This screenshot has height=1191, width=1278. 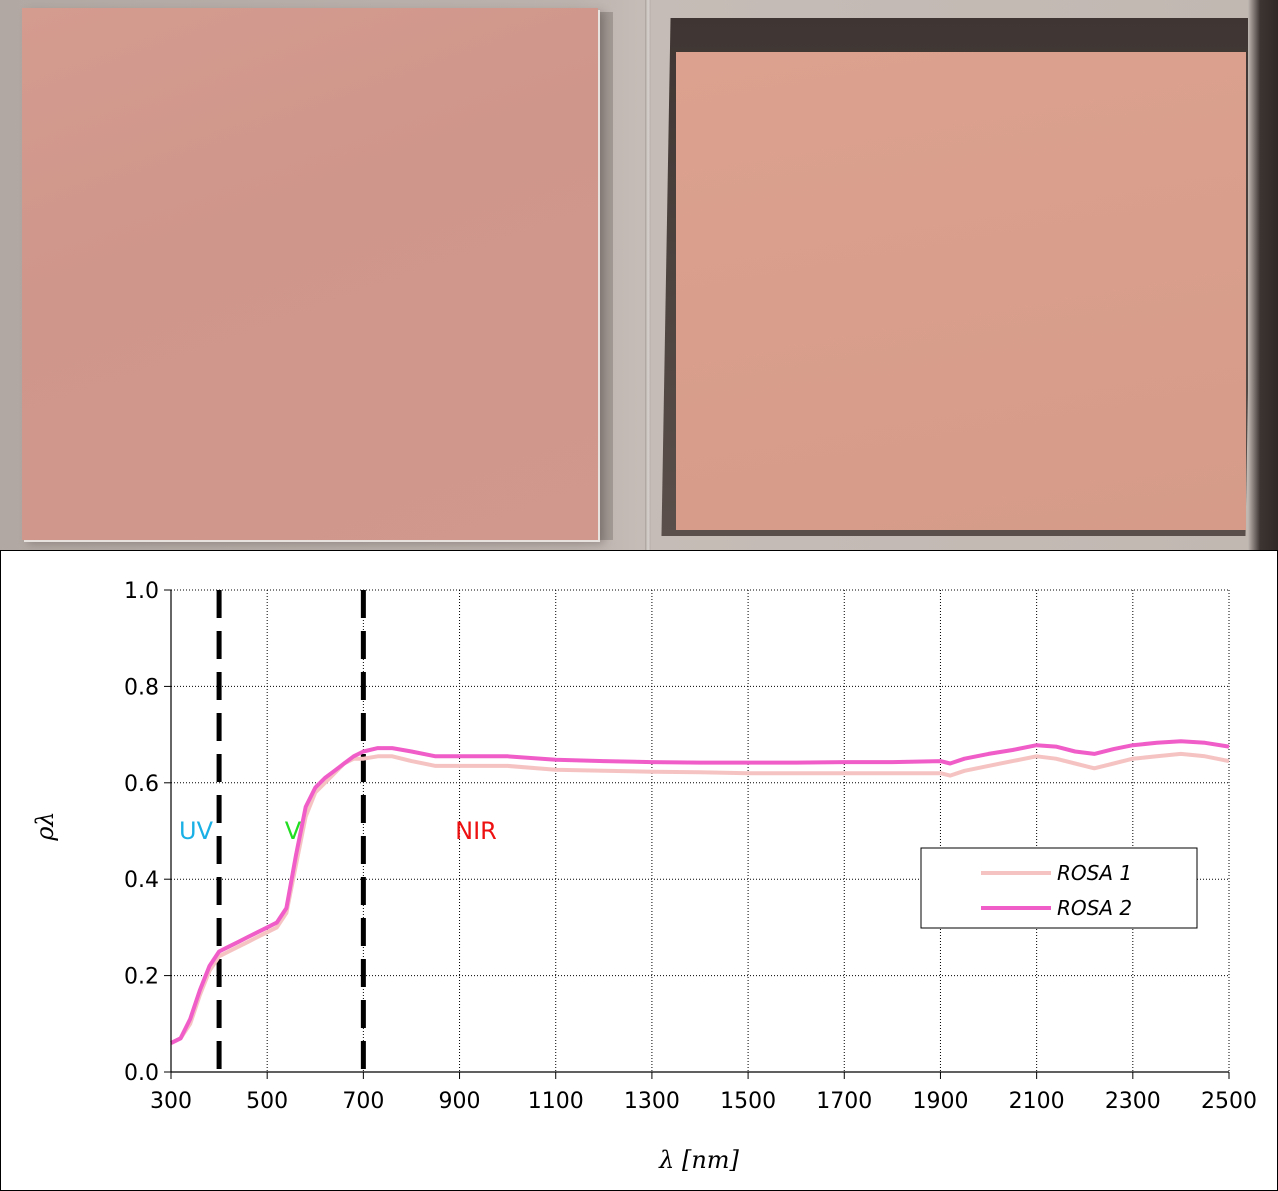 I want to click on x-tick-label: 900, so click(x=460, y=1101).